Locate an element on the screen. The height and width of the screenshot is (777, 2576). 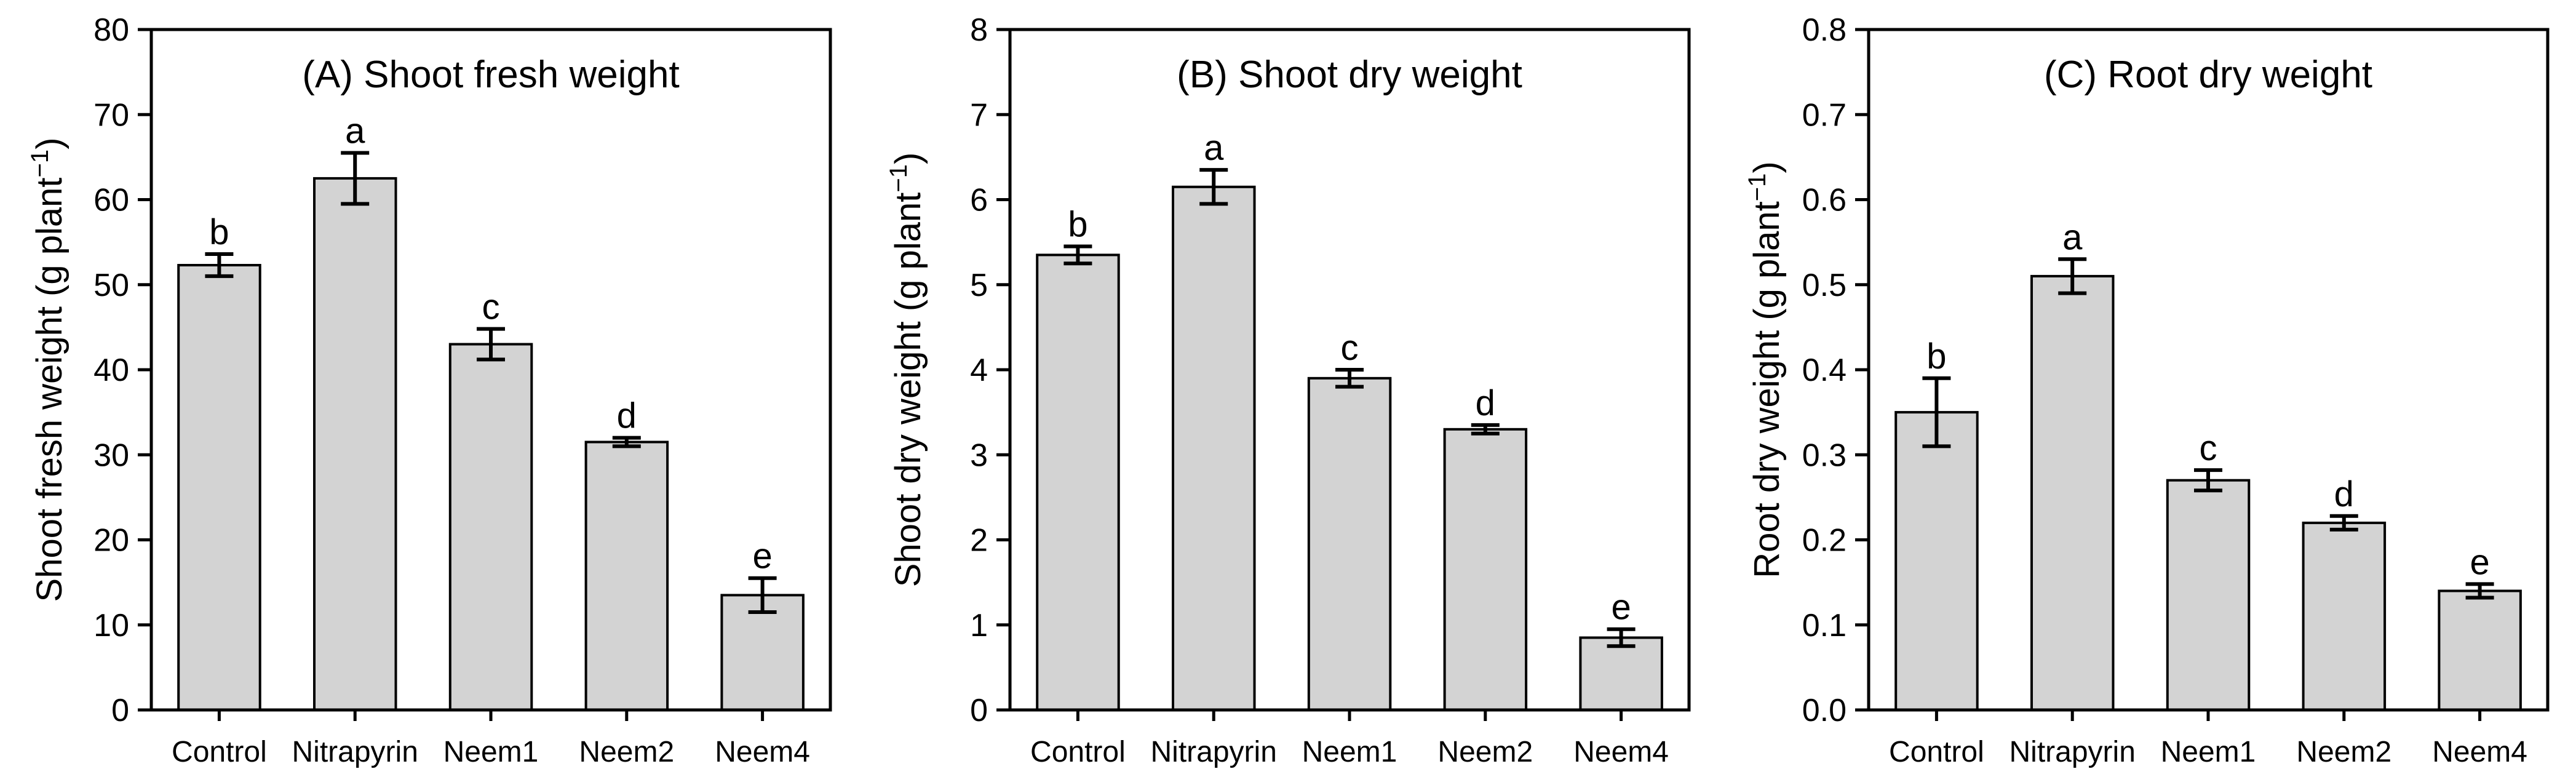
y-tick-label: 0.4 is located at coordinates (1824, 371).